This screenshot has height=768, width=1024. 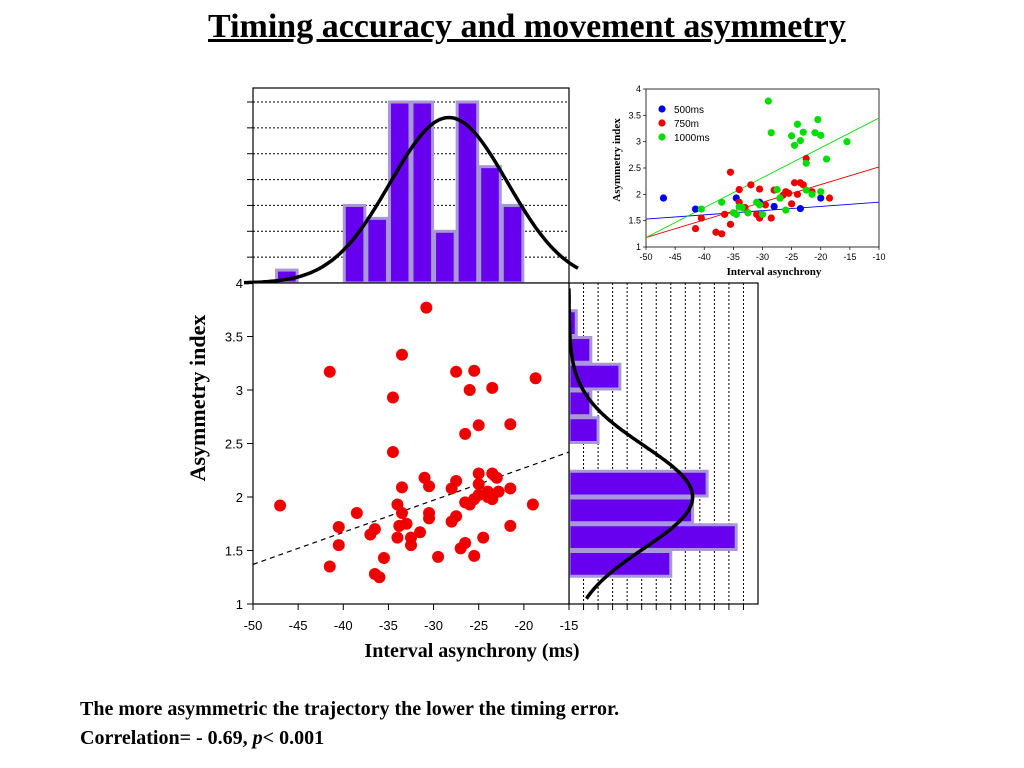 I want to click on x-tick-label: -45, so click(x=675, y=257).